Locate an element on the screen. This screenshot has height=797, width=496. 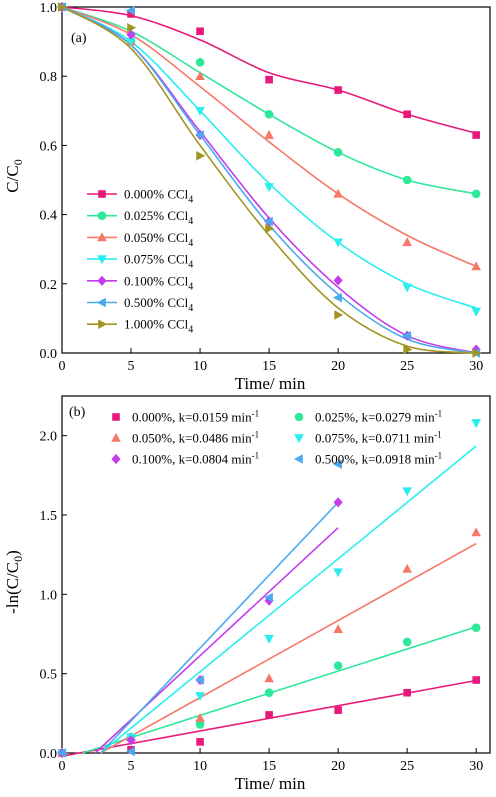
panel-b-legend-marker-0-100-k-0-0804-min is located at coordinates (116, 459).